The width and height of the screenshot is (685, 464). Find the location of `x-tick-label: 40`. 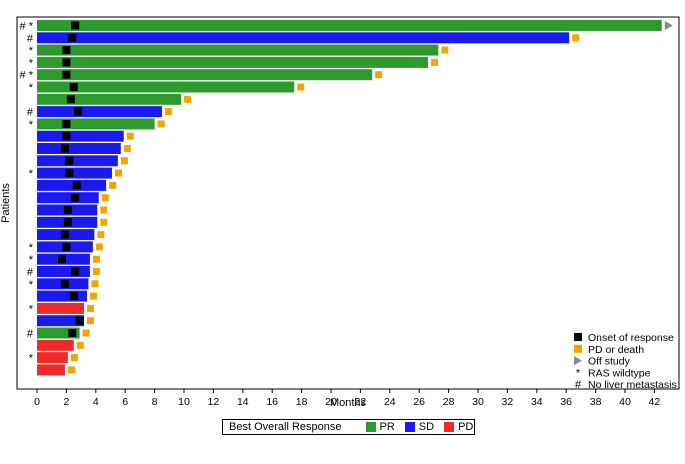

x-tick-label: 40 is located at coordinates (625, 402).